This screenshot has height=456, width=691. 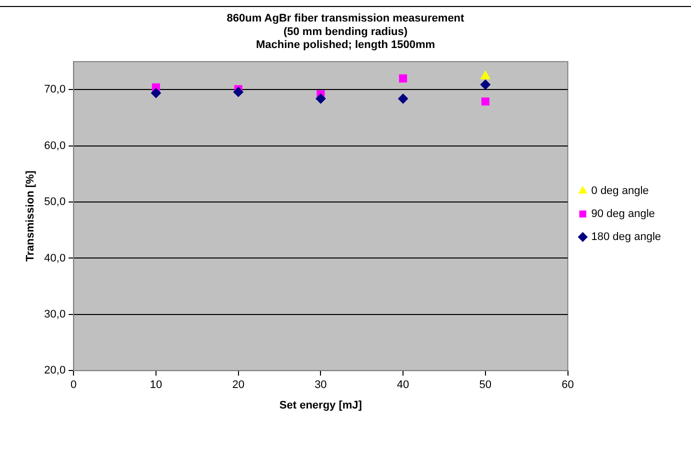 What do you see at coordinates (55, 370) in the screenshot?
I see `y-tick-label: 20,0` at bounding box center [55, 370].